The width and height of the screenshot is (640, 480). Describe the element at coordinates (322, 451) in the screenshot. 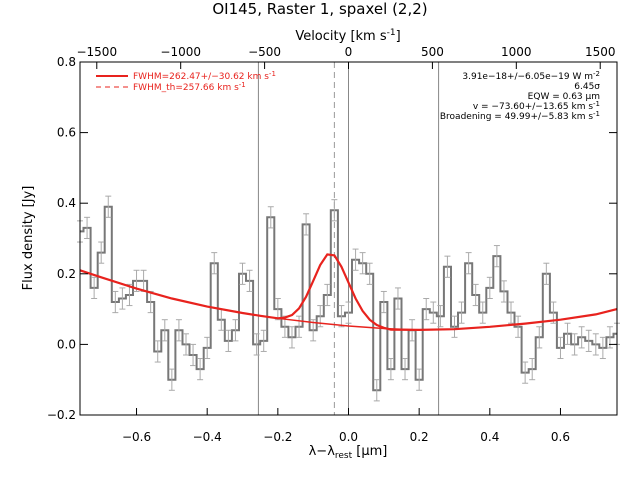

I see `x-axis-label-main: λ−λ` at that location.